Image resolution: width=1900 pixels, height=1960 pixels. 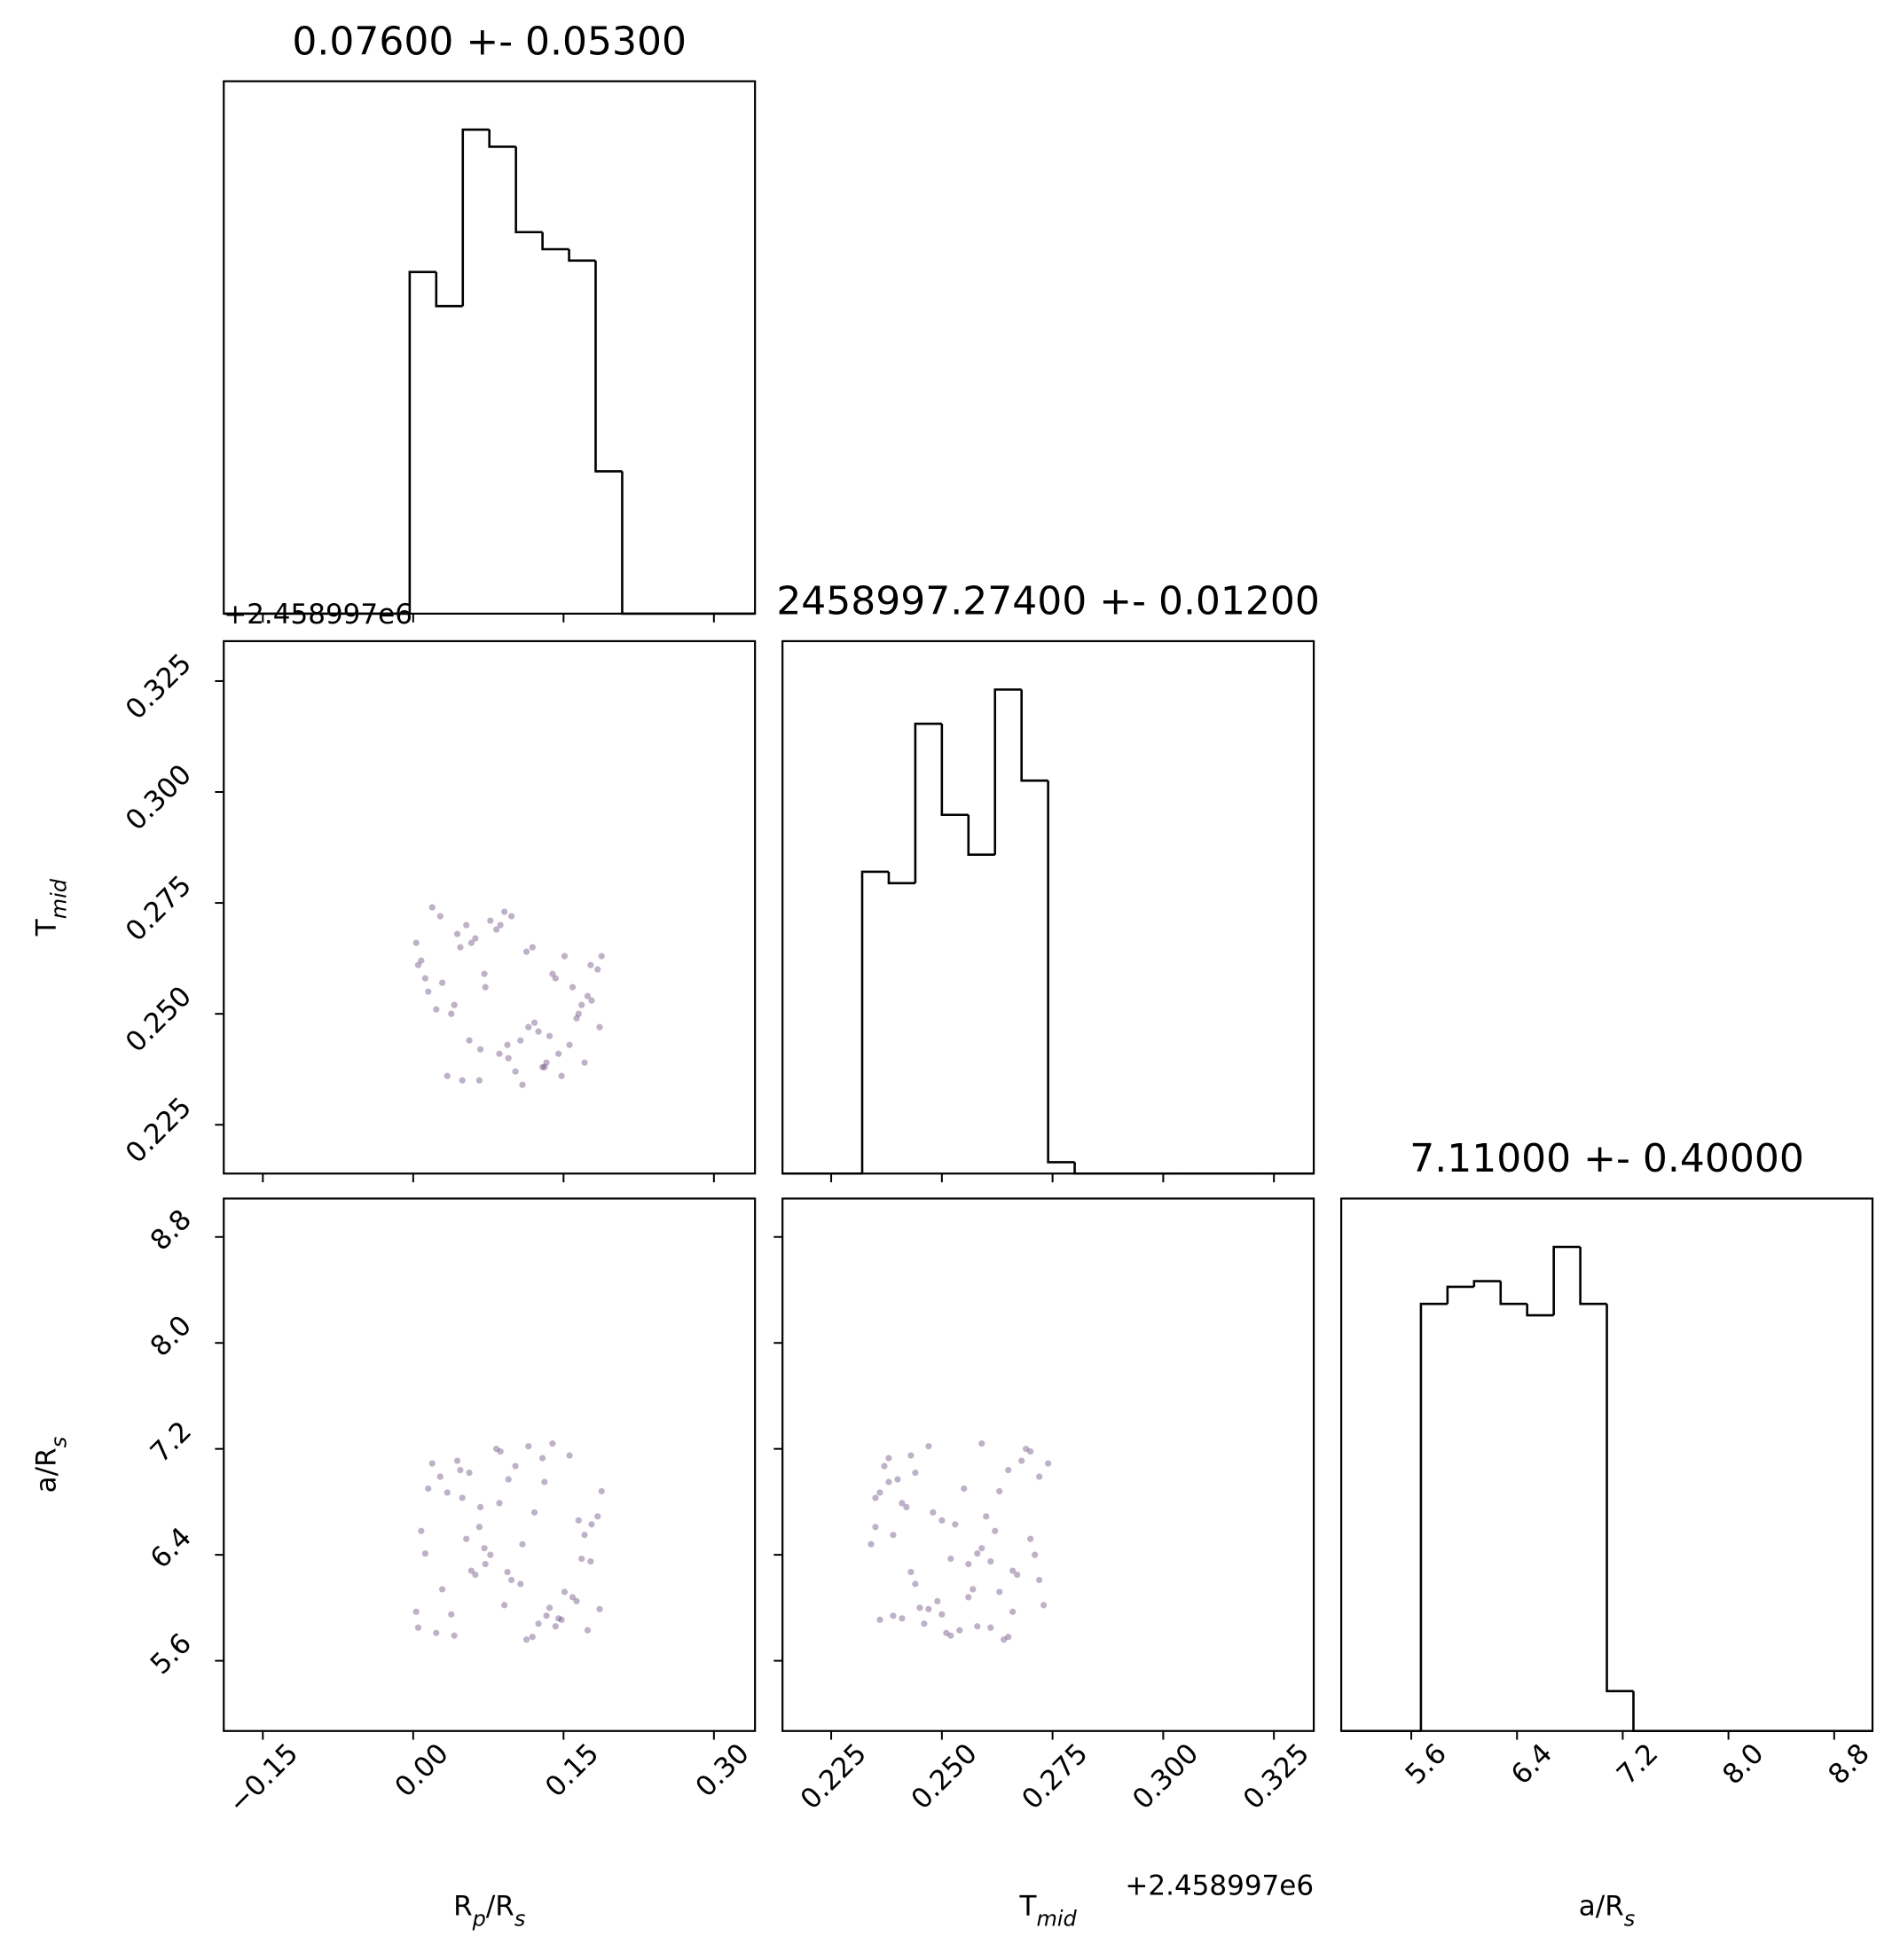 What do you see at coordinates (51, 1465) in the screenshot?
I see `axis-label: a/Rs` at bounding box center [51, 1465].